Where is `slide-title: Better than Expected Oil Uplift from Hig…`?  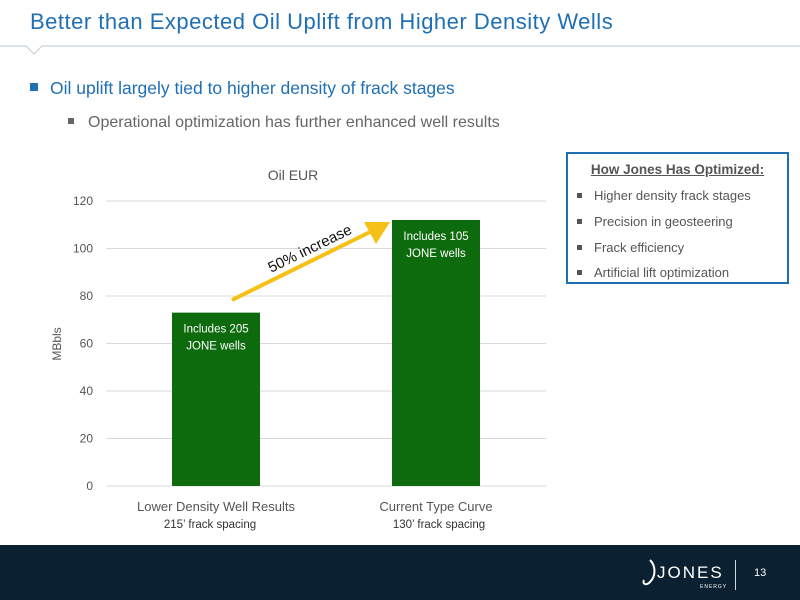
slide-title: Better than Expected Oil Uplift from Hig… is located at coordinates (322, 21).